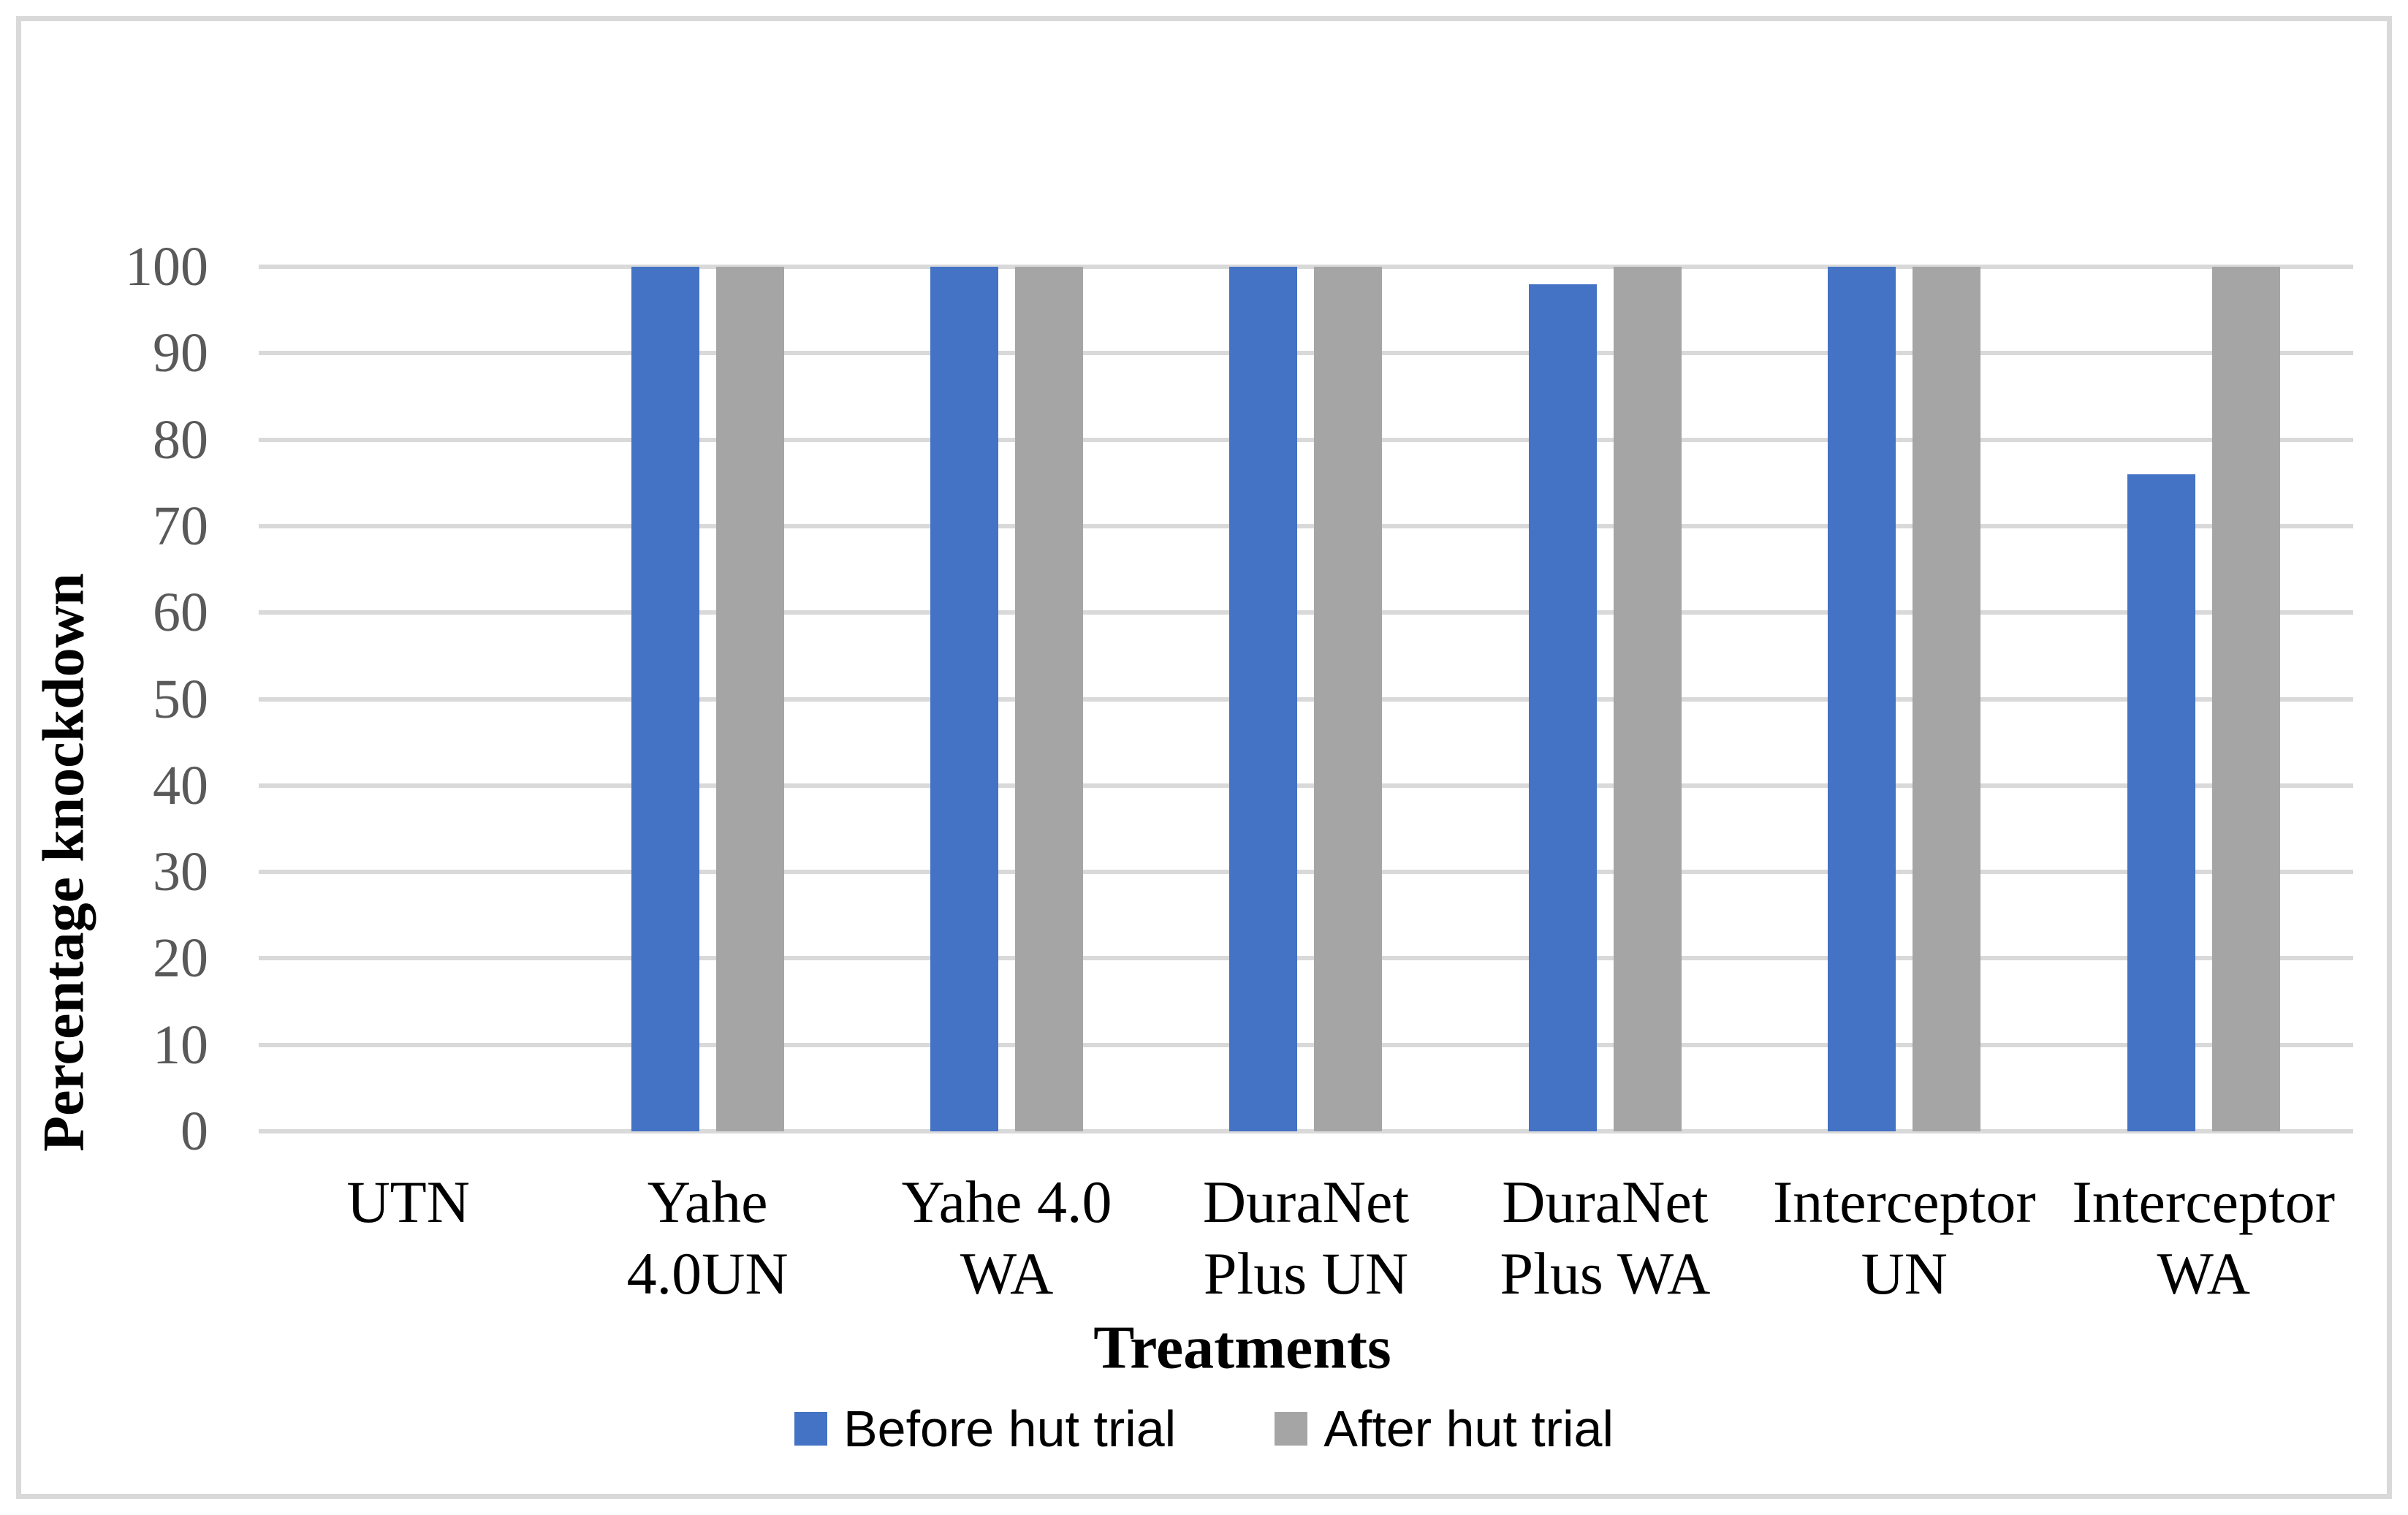 The width and height of the screenshot is (2408, 1515). I want to click on y-tick-label: 40, so click(180, 785).